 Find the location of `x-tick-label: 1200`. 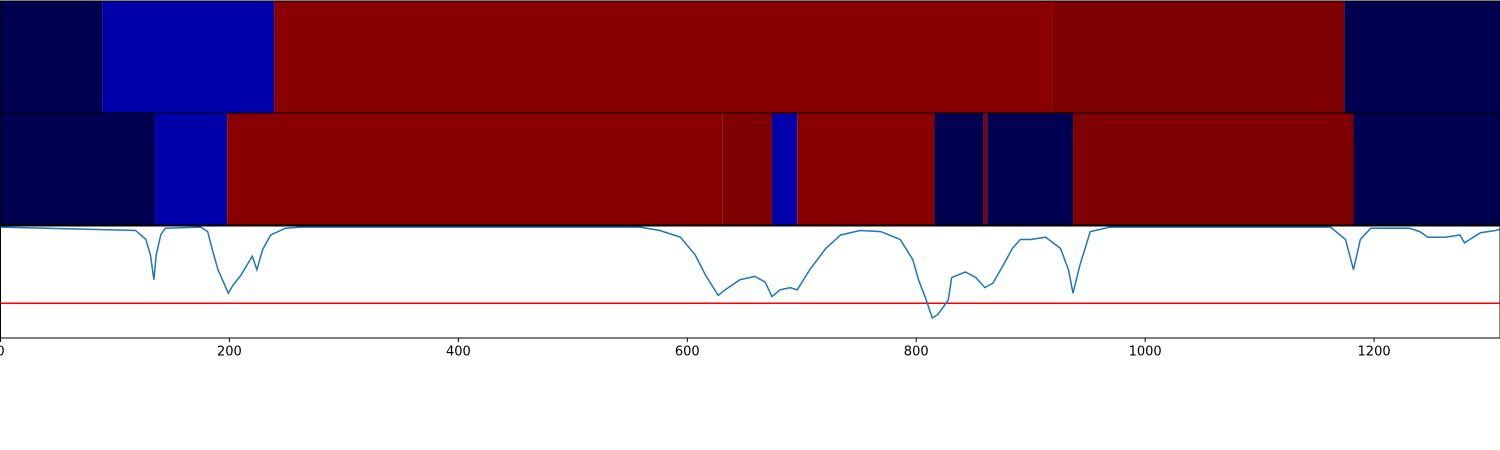

x-tick-label: 1200 is located at coordinates (1374, 352).